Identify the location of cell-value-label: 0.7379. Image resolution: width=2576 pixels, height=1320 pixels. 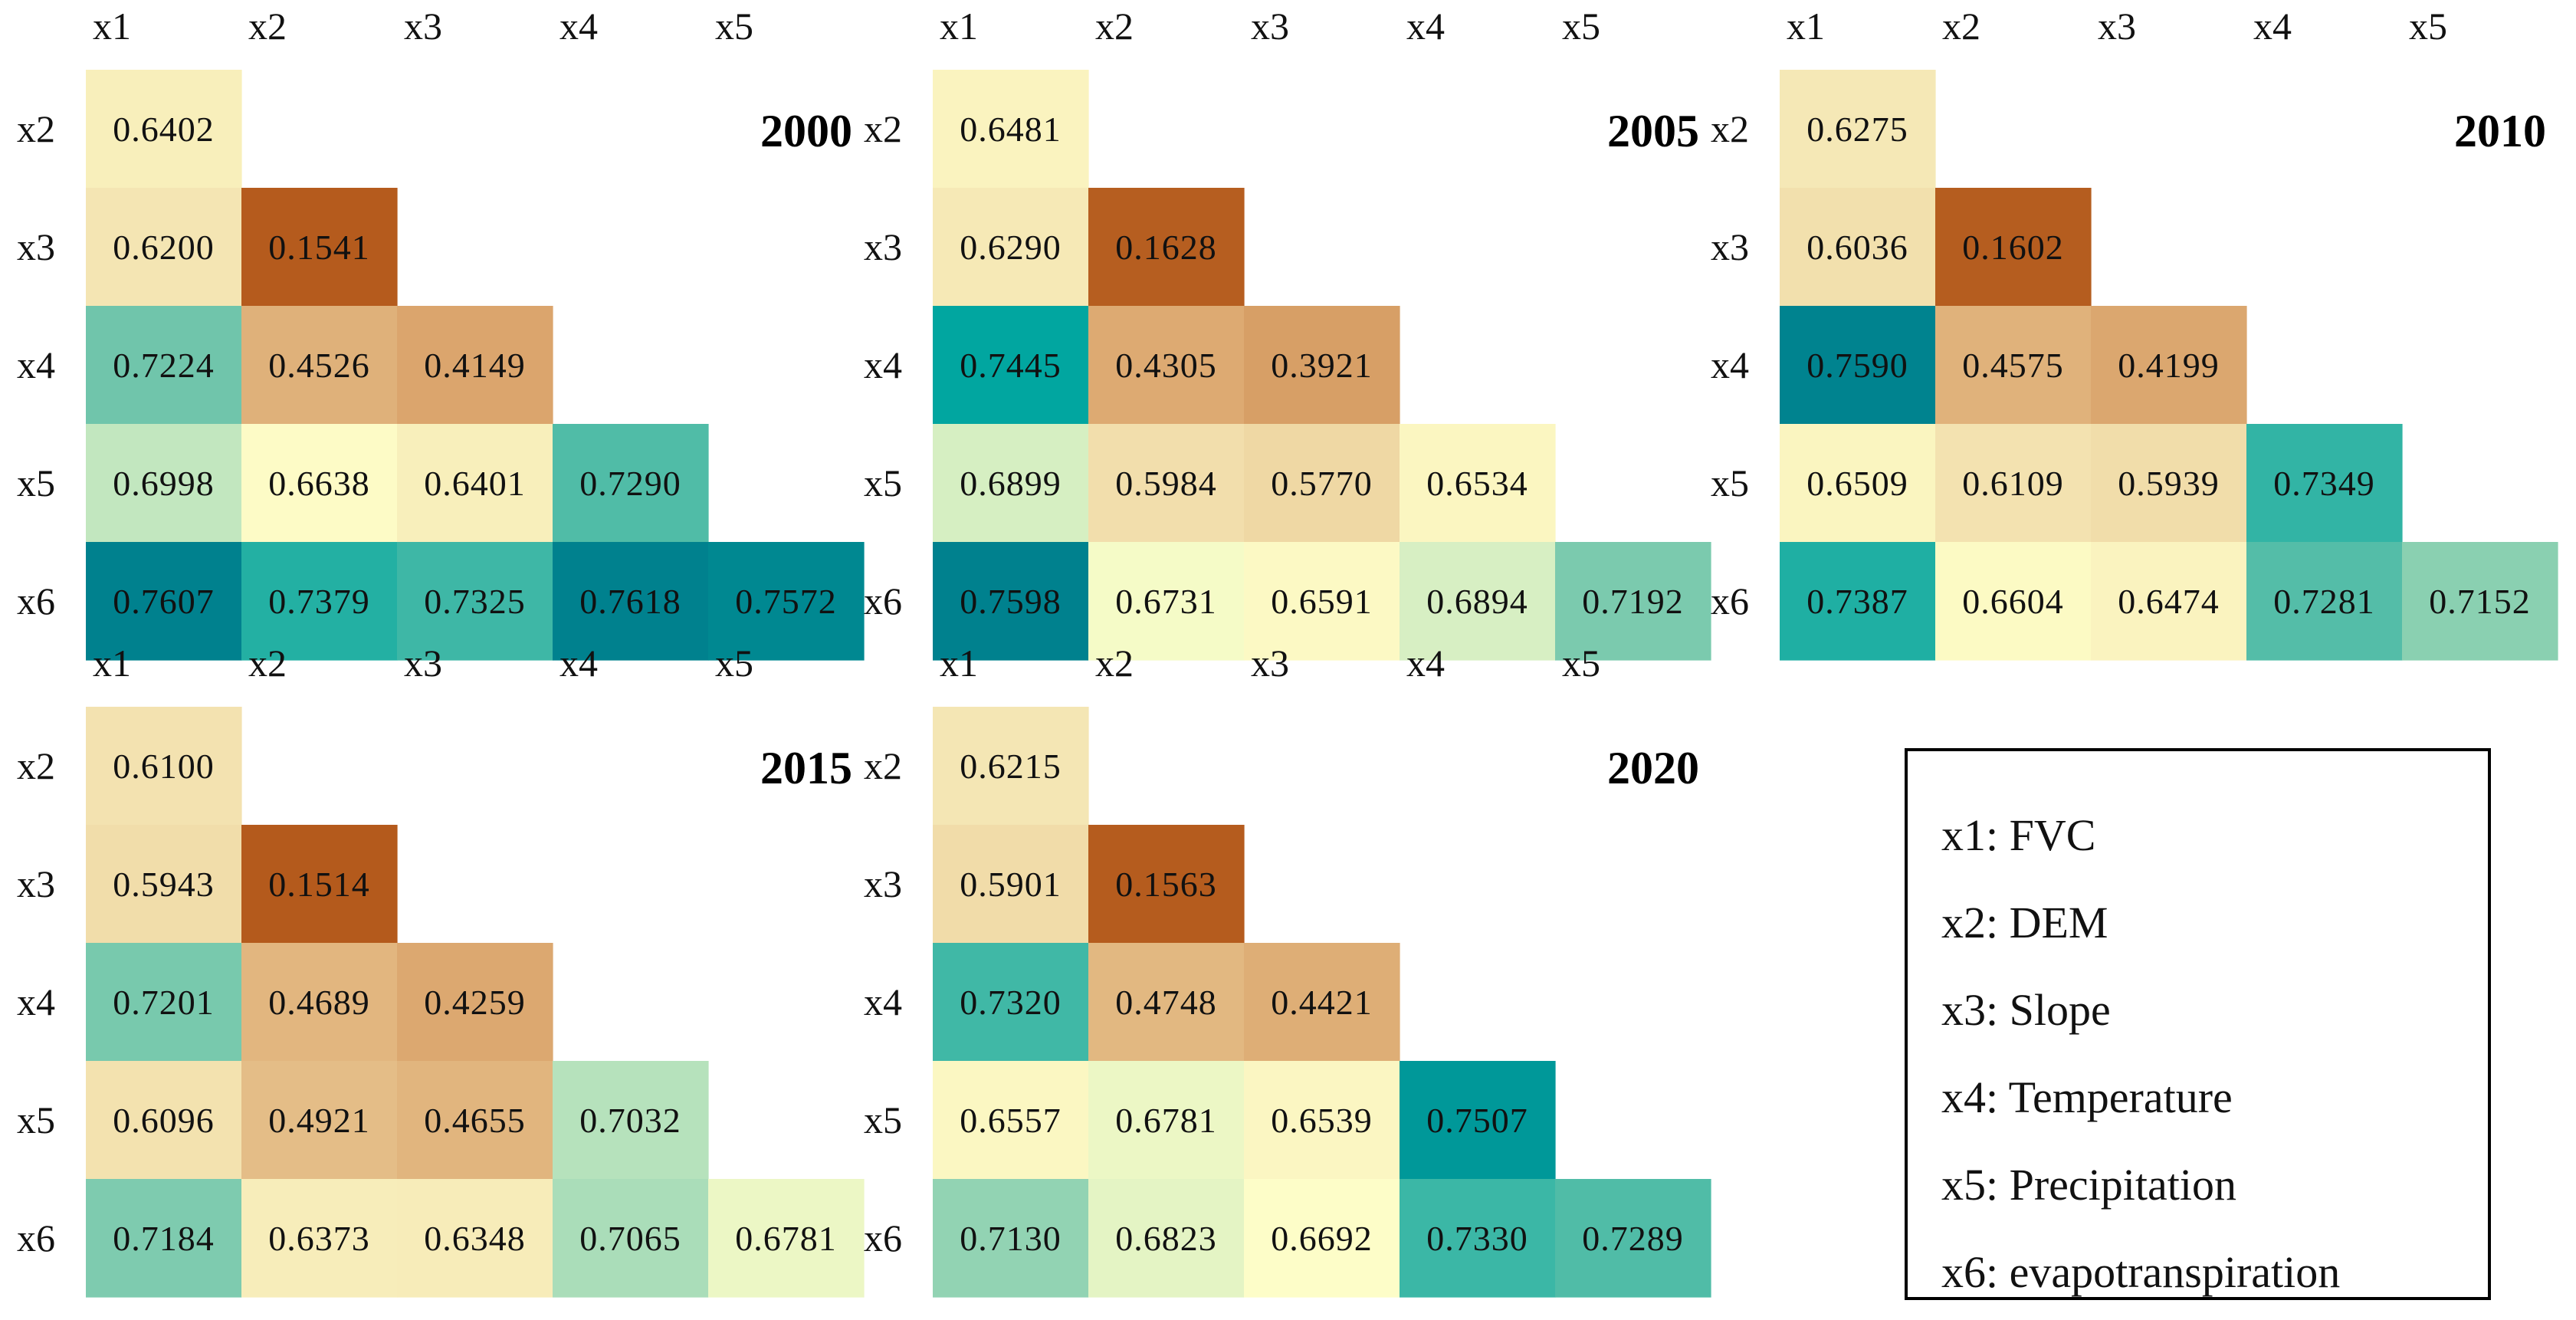
(319, 601).